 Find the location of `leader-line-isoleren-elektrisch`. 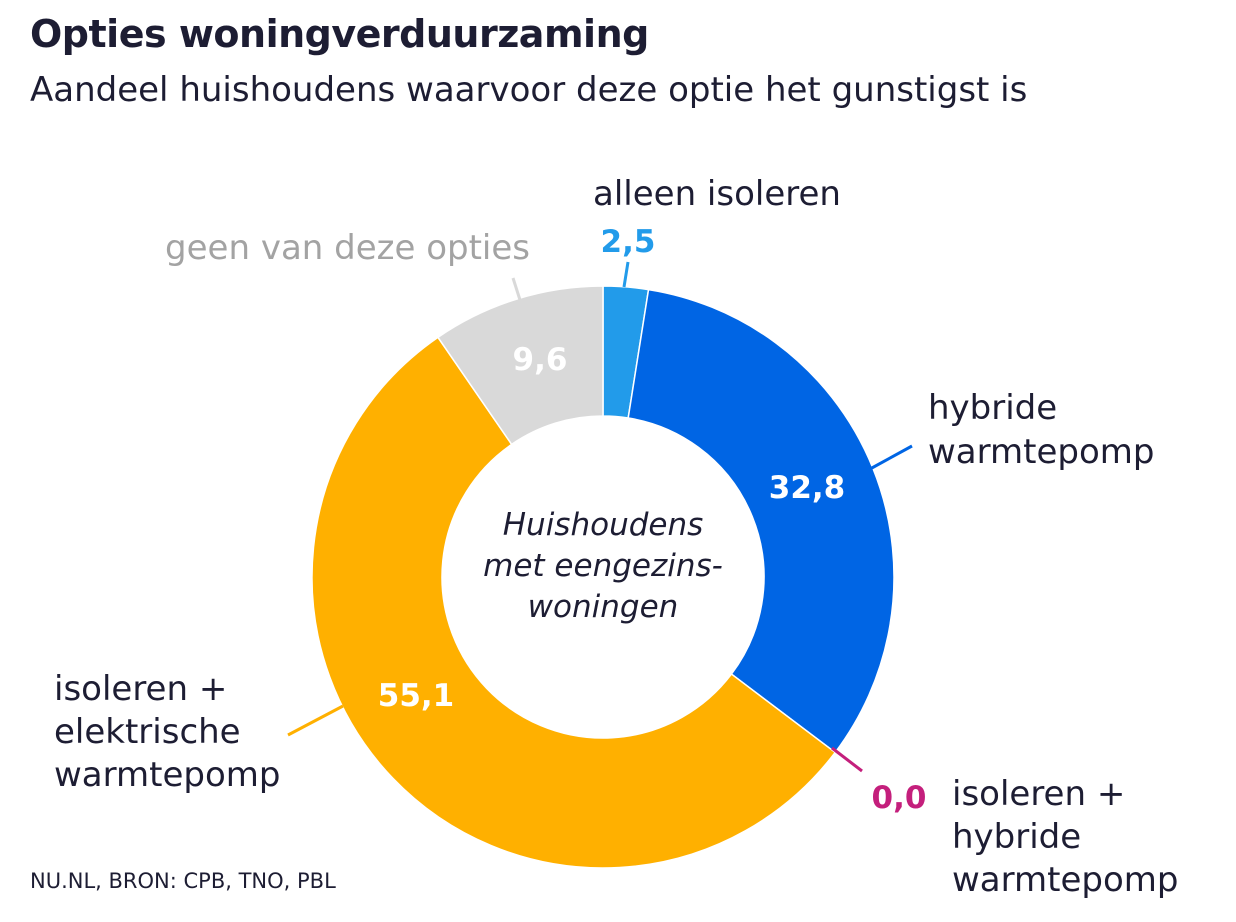

leader-line-isoleren-elektrisch is located at coordinates (315, 720).